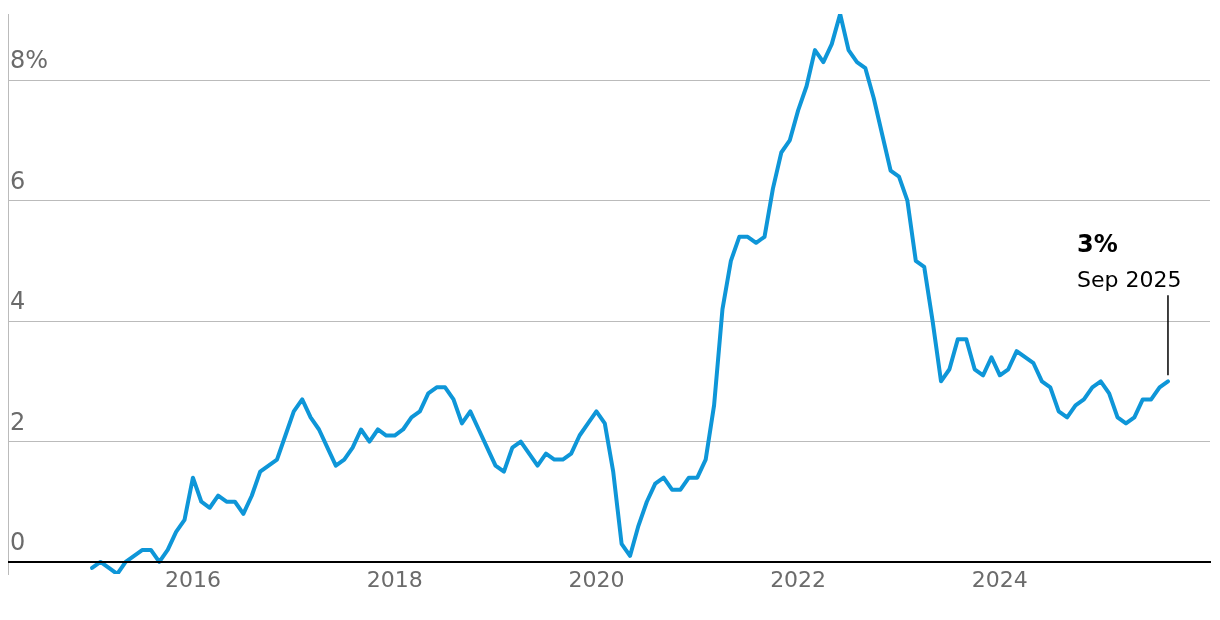 This screenshot has height=620, width=1220. What do you see at coordinates (192, 579) in the screenshot?
I see `x-tick-label: 2016` at bounding box center [192, 579].